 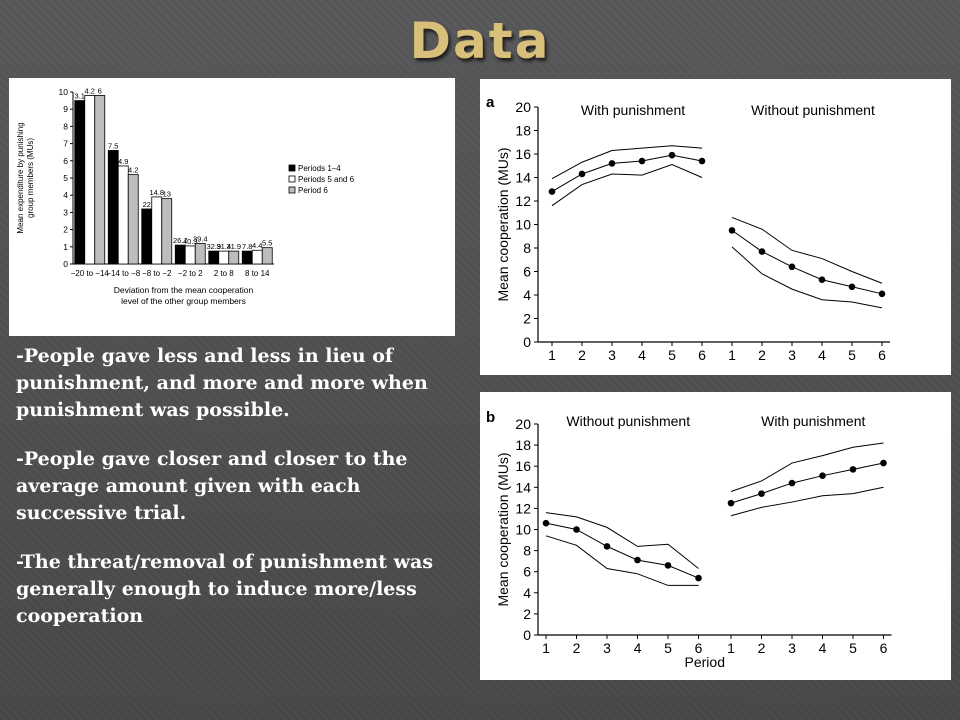 I want to click on slide-title: Data, so click(x=480, y=41).